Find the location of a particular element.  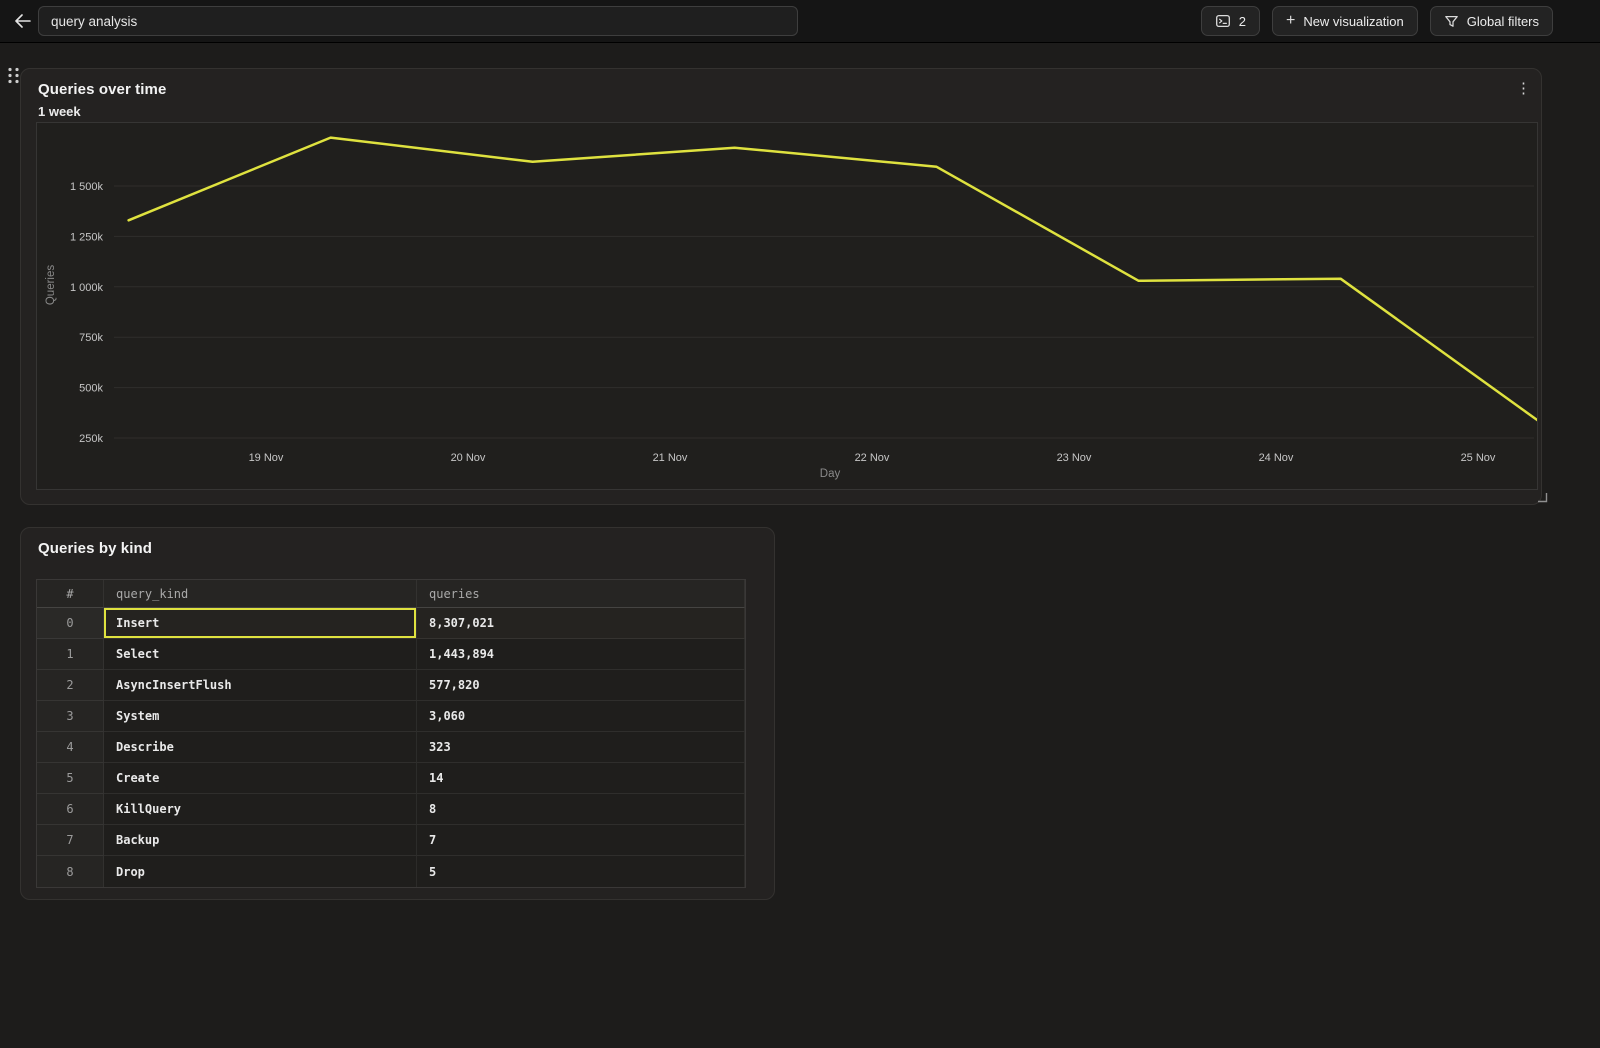

svg-text: 20 Nov is located at coordinates (468, 458).